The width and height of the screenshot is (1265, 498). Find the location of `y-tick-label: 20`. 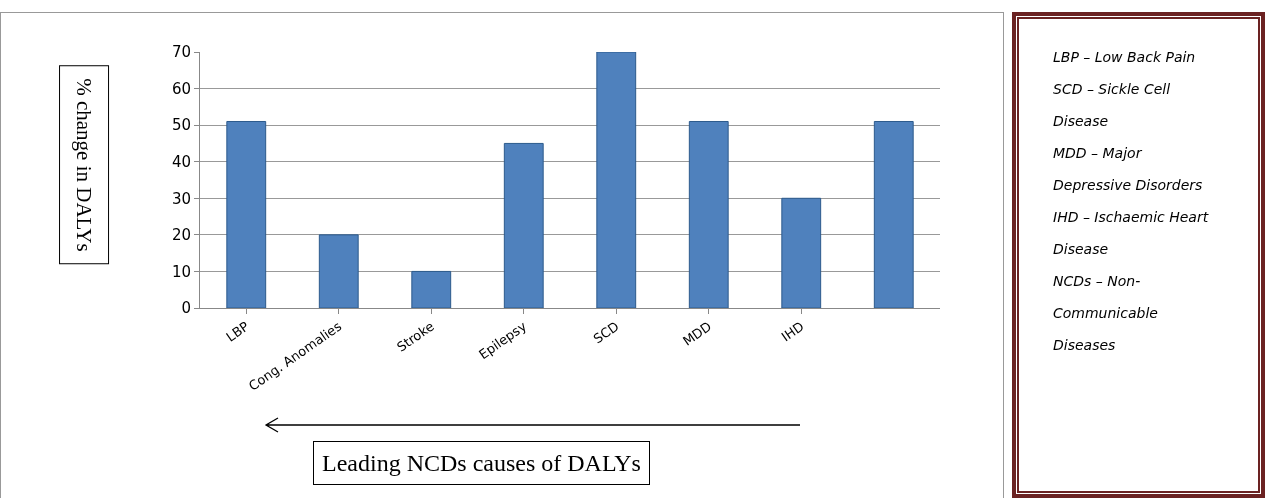

y-tick-label: 20 is located at coordinates (181, 235).